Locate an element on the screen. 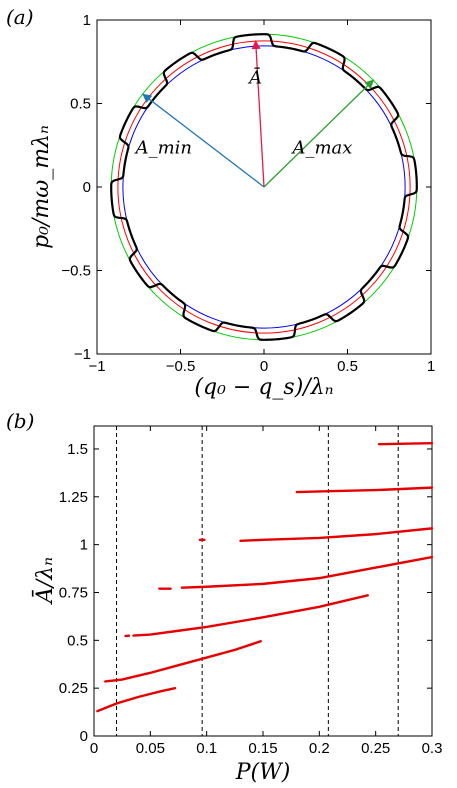 This screenshot has height=788, width=457. annotation-2: A_min is located at coordinates (163, 148).